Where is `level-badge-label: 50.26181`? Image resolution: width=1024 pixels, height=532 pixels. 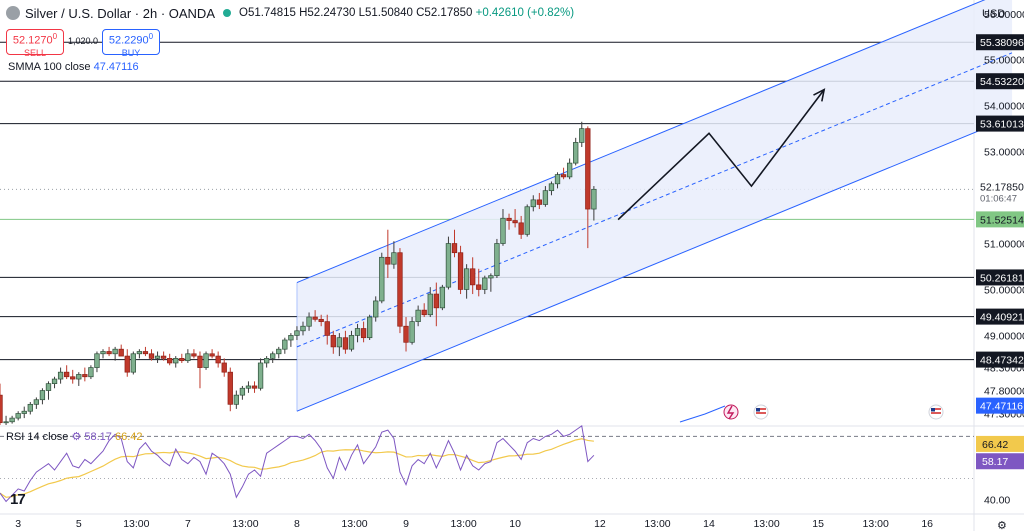 level-badge-label: 50.26181 is located at coordinates (1002, 278).